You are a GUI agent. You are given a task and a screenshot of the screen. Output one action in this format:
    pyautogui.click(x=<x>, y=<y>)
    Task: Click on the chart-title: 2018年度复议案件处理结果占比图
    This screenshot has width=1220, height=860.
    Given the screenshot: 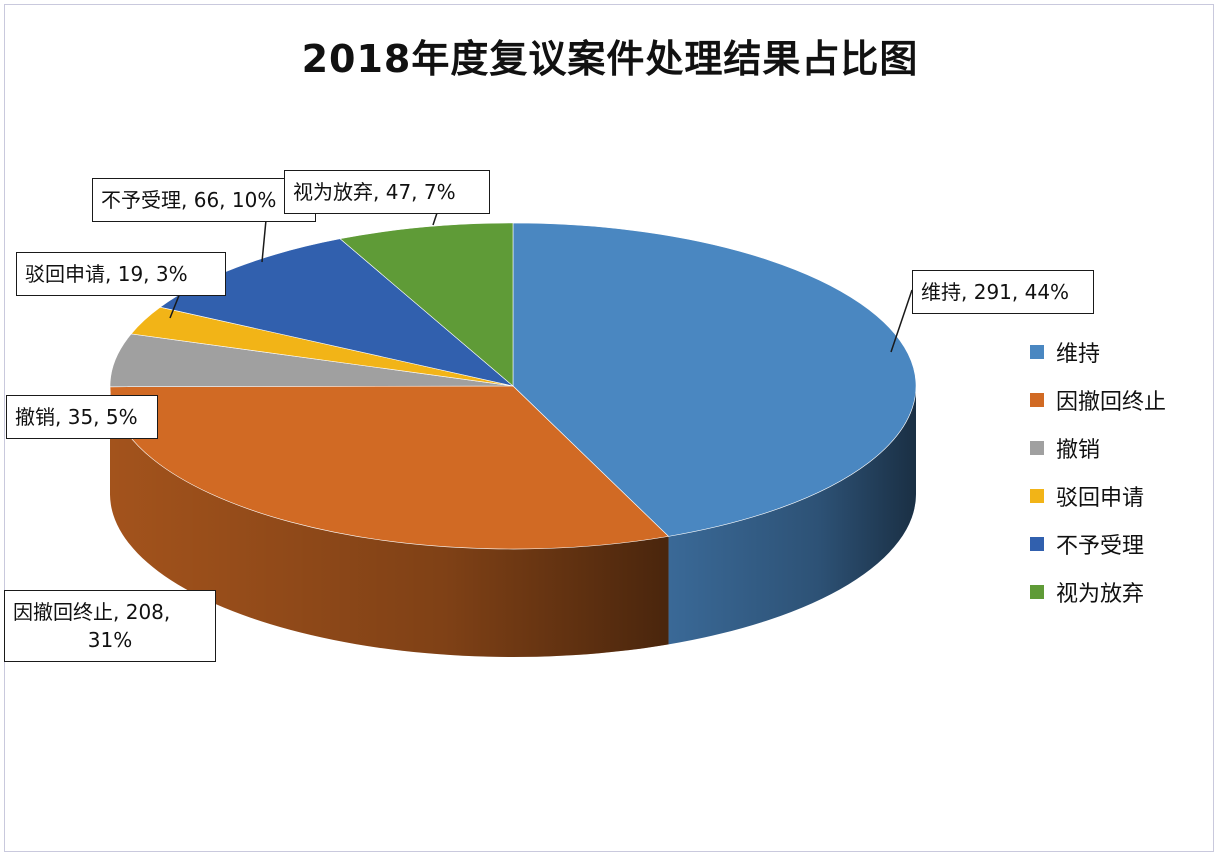 What is the action you would take?
    pyautogui.click(x=610, y=59)
    